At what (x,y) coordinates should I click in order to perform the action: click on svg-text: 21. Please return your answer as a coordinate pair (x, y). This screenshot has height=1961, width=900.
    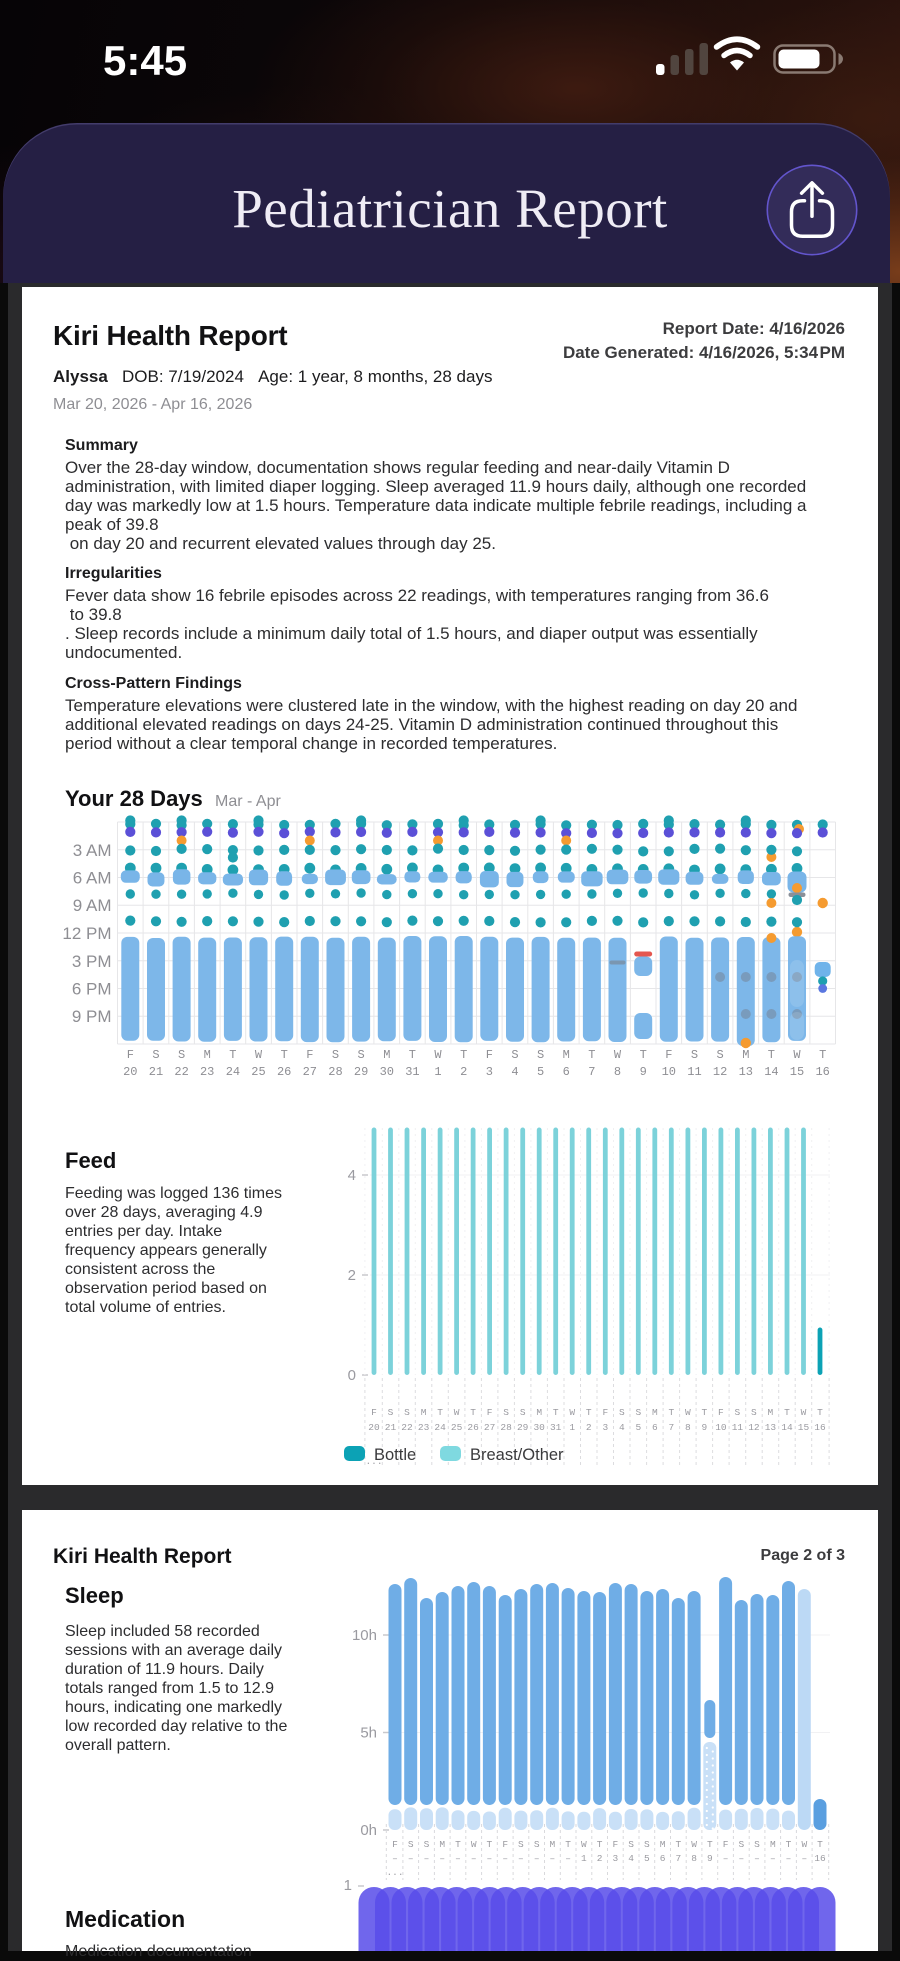
    Looking at the image, I should click on (156, 1072).